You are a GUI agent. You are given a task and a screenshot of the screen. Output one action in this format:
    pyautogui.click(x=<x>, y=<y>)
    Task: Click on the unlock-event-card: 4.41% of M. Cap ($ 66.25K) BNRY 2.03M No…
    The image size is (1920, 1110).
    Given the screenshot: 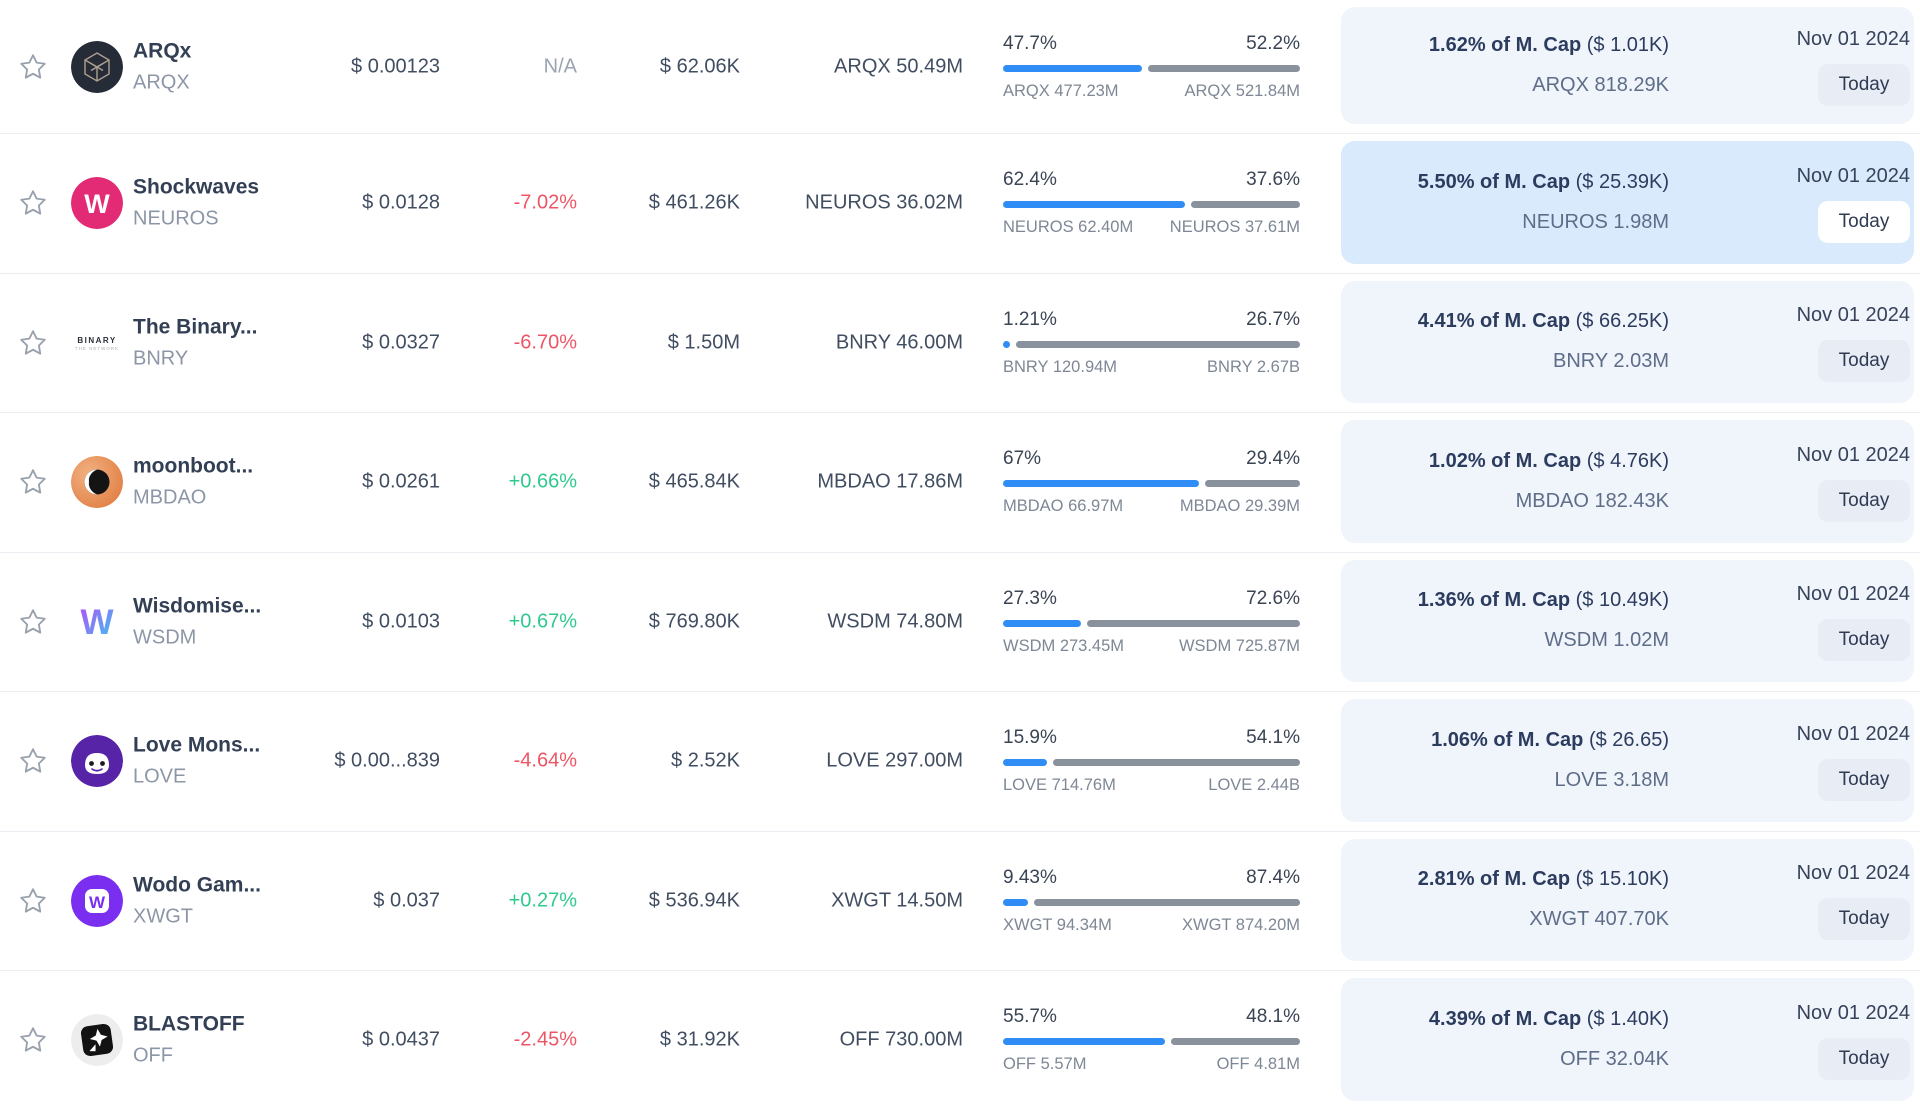 What is the action you would take?
    pyautogui.click(x=1627, y=341)
    